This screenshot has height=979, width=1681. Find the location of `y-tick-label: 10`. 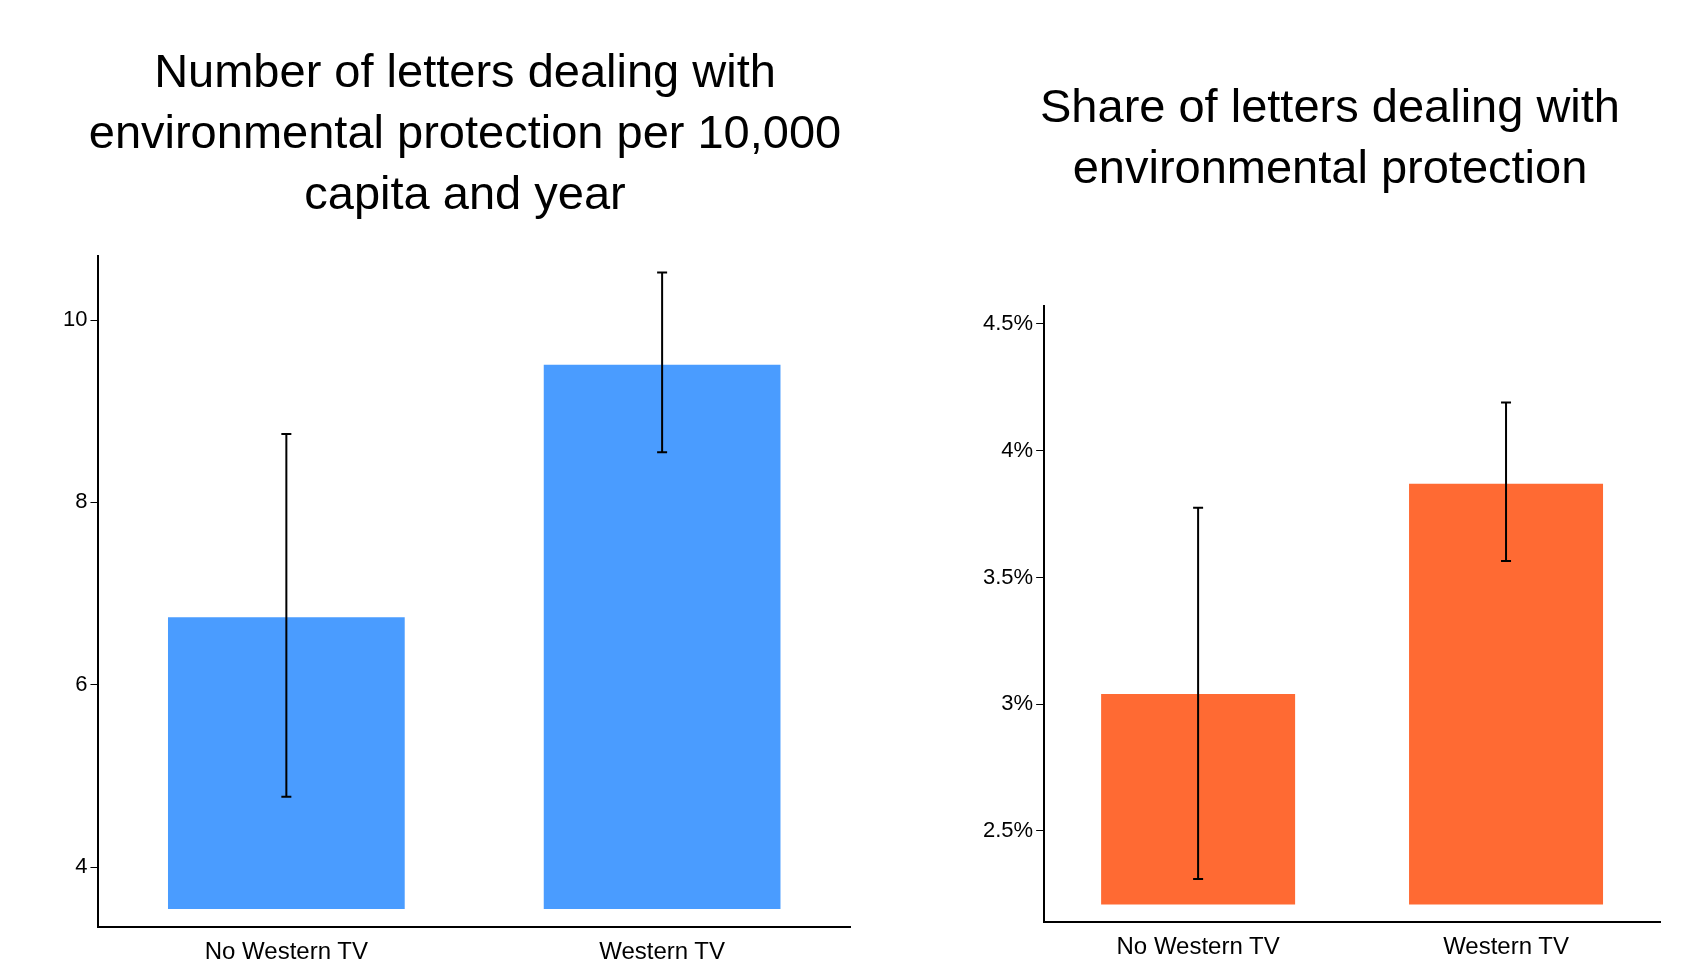

y-tick-label: 10 is located at coordinates (75, 319).